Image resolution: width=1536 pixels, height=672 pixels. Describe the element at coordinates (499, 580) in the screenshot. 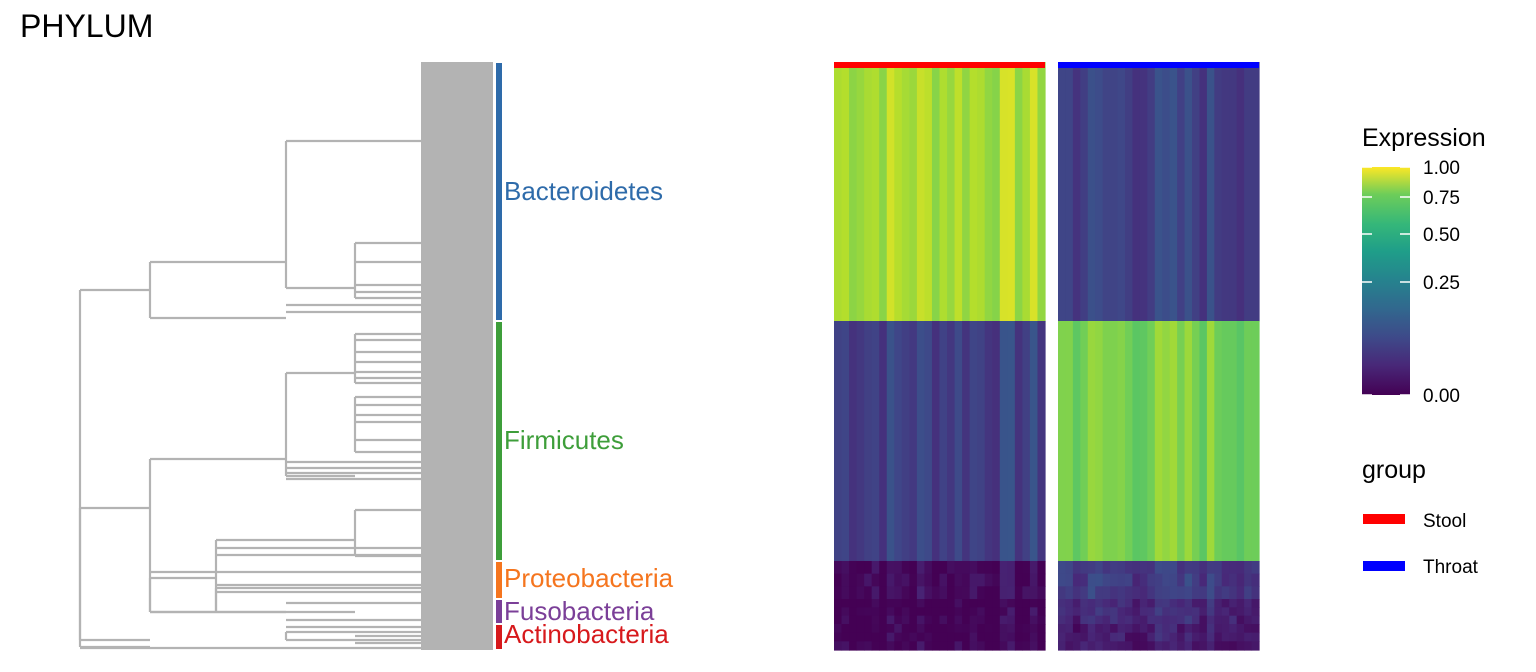

I see `phylum-bar-proteobacteria` at that location.